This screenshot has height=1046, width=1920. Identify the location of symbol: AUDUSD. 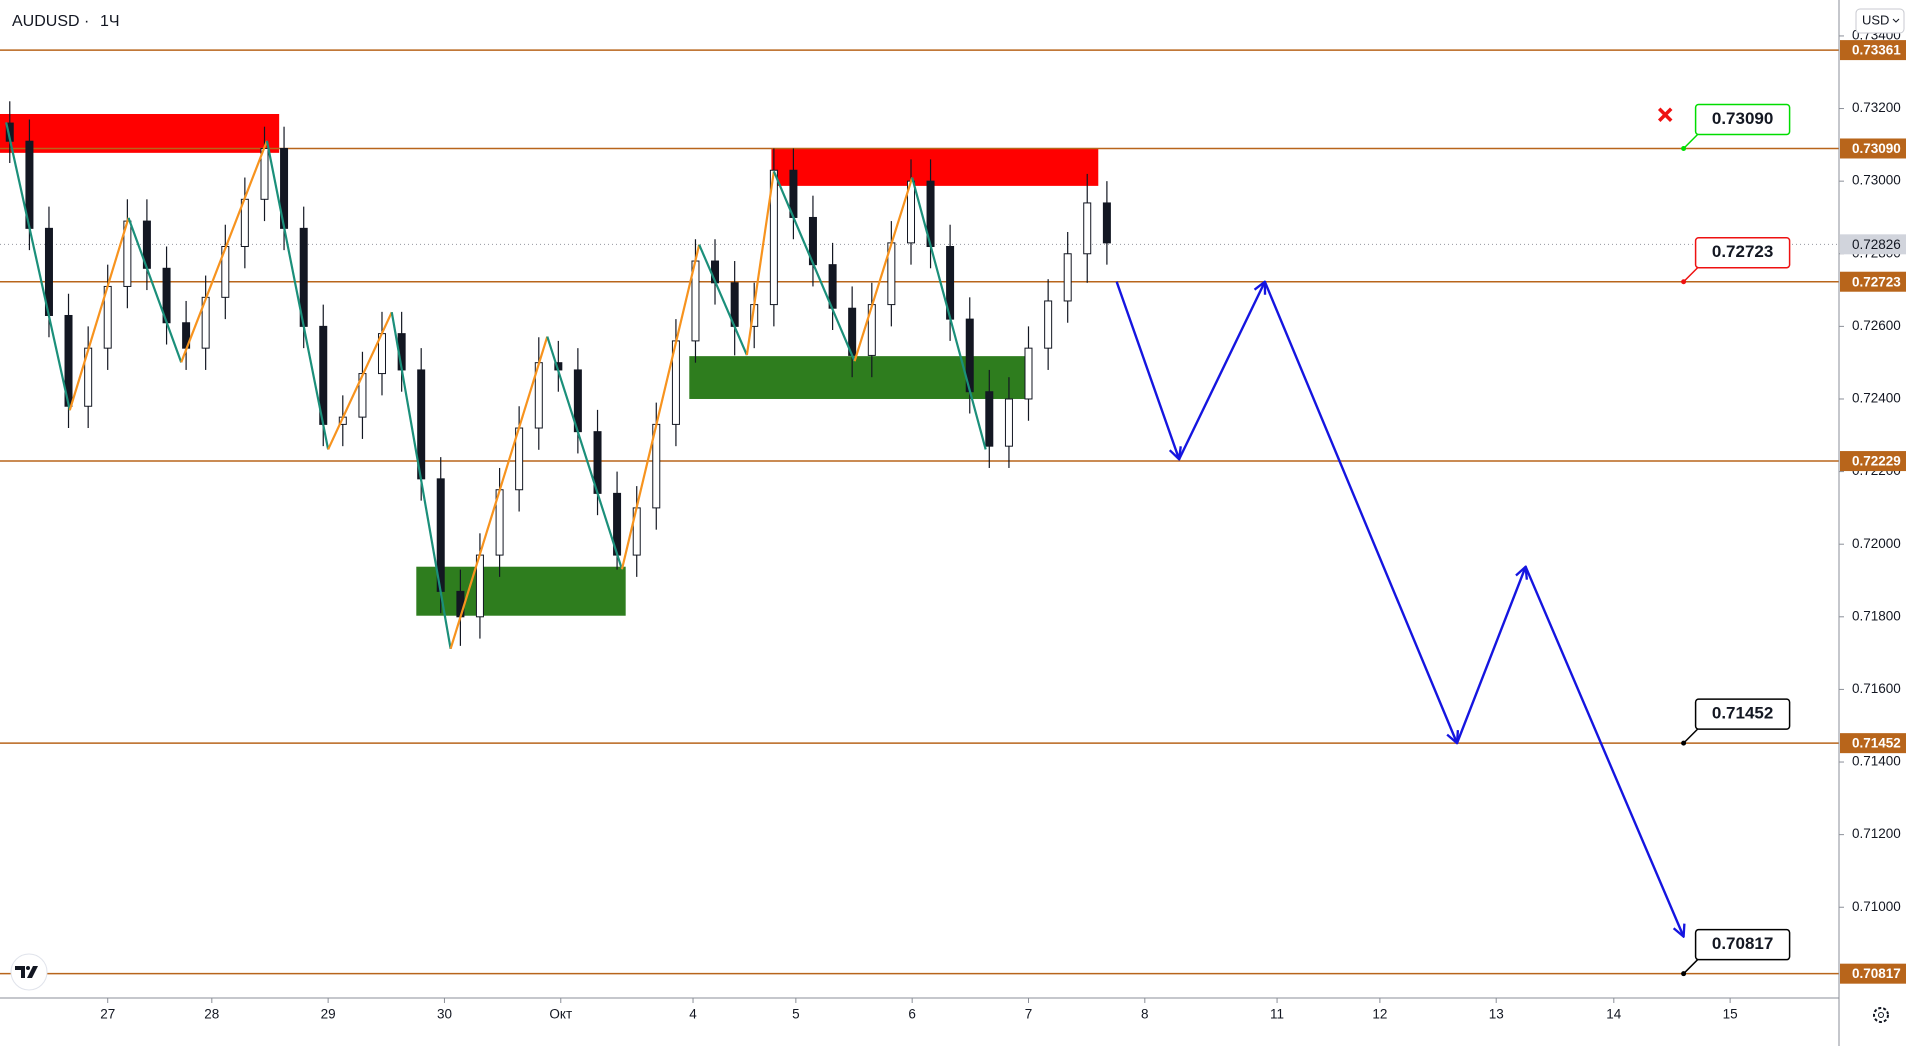
(46, 21).